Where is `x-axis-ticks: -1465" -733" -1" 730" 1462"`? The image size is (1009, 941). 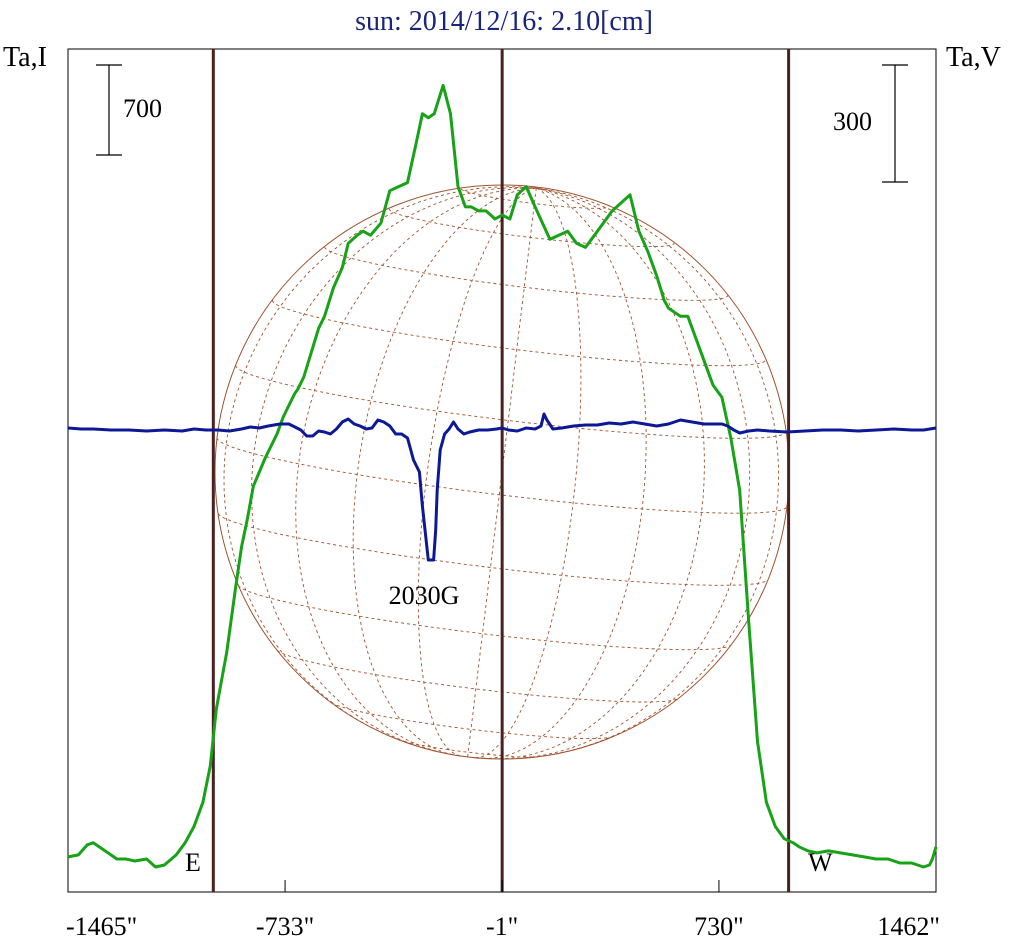 x-axis-ticks: -1465" -733" -1" 730" 1462" is located at coordinates (503, 910).